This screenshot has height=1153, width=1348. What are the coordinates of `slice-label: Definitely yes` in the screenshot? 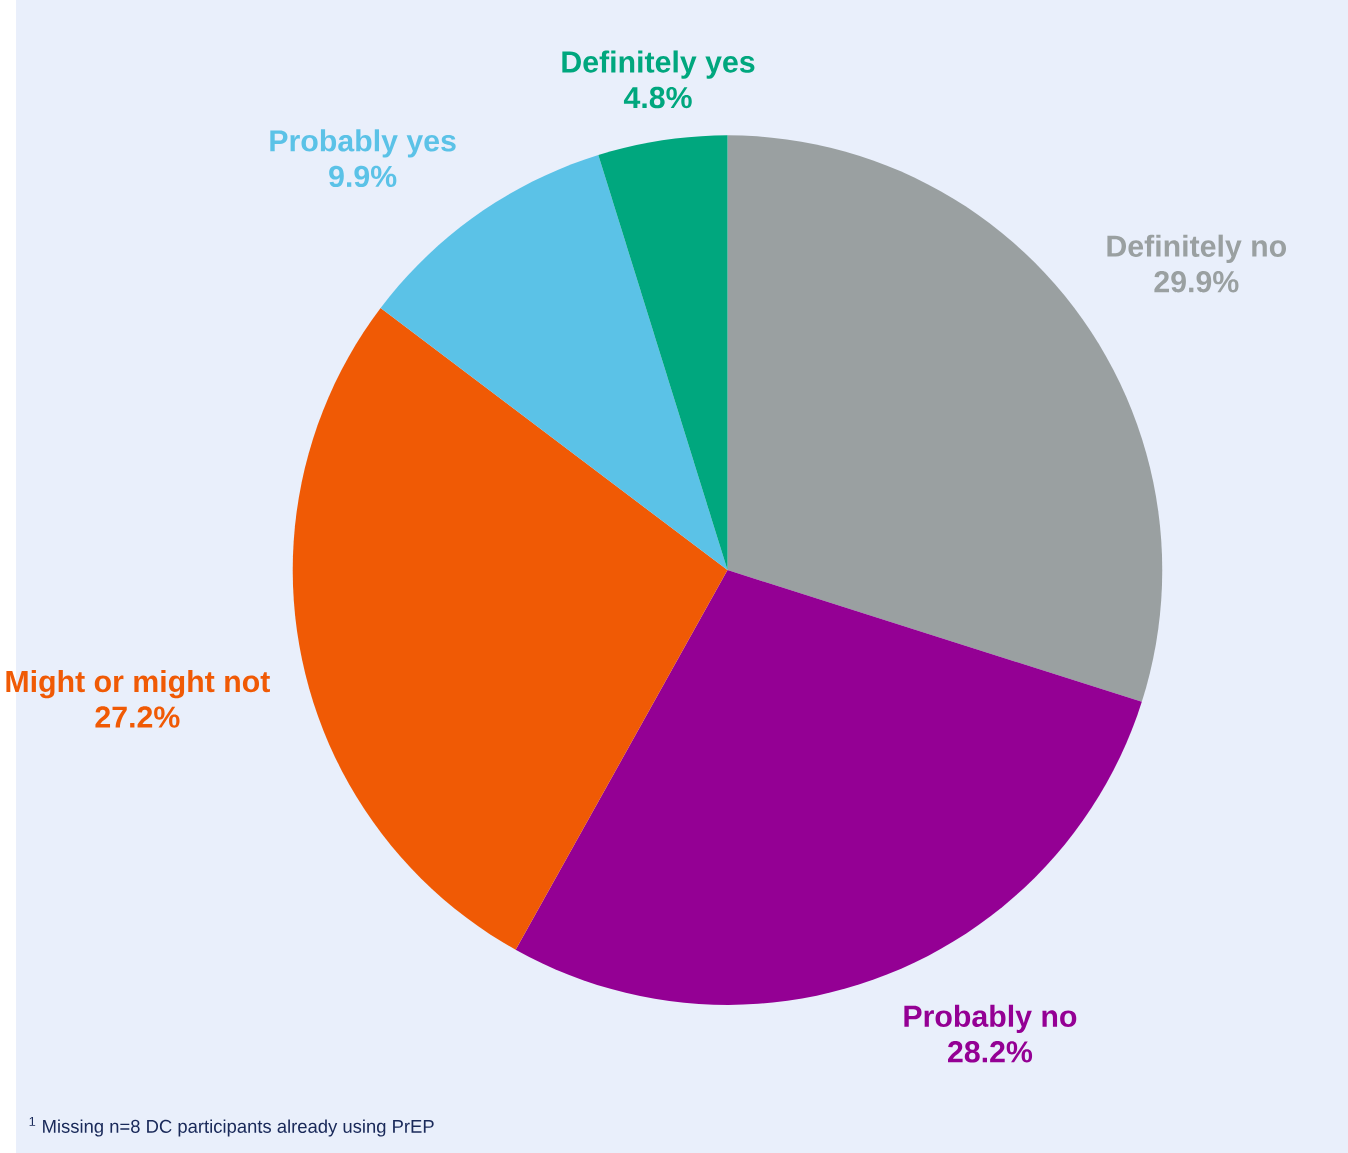 It's located at (658, 64).